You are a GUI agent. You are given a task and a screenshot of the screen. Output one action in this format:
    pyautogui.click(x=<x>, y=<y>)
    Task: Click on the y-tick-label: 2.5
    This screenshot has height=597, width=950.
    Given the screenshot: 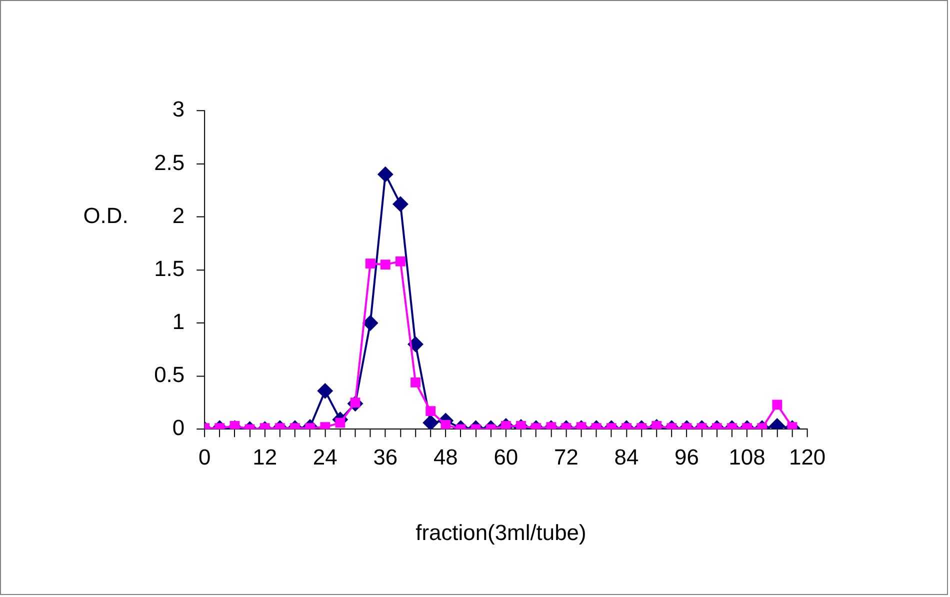 What is the action you would take?
    pyautogui.click(x=169, y=162)
    